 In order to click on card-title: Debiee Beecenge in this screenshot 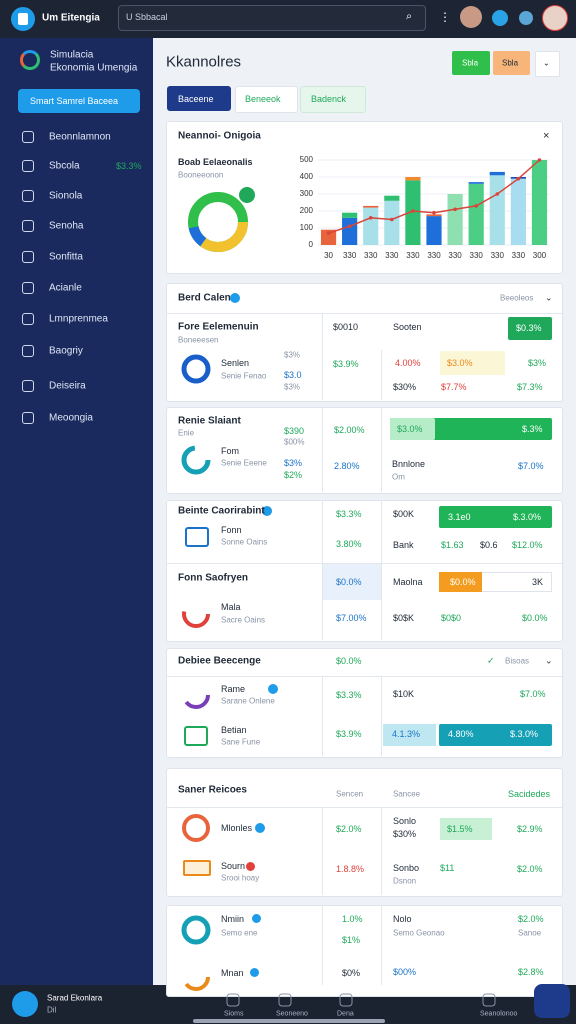, I will do `click(219, 661)`.